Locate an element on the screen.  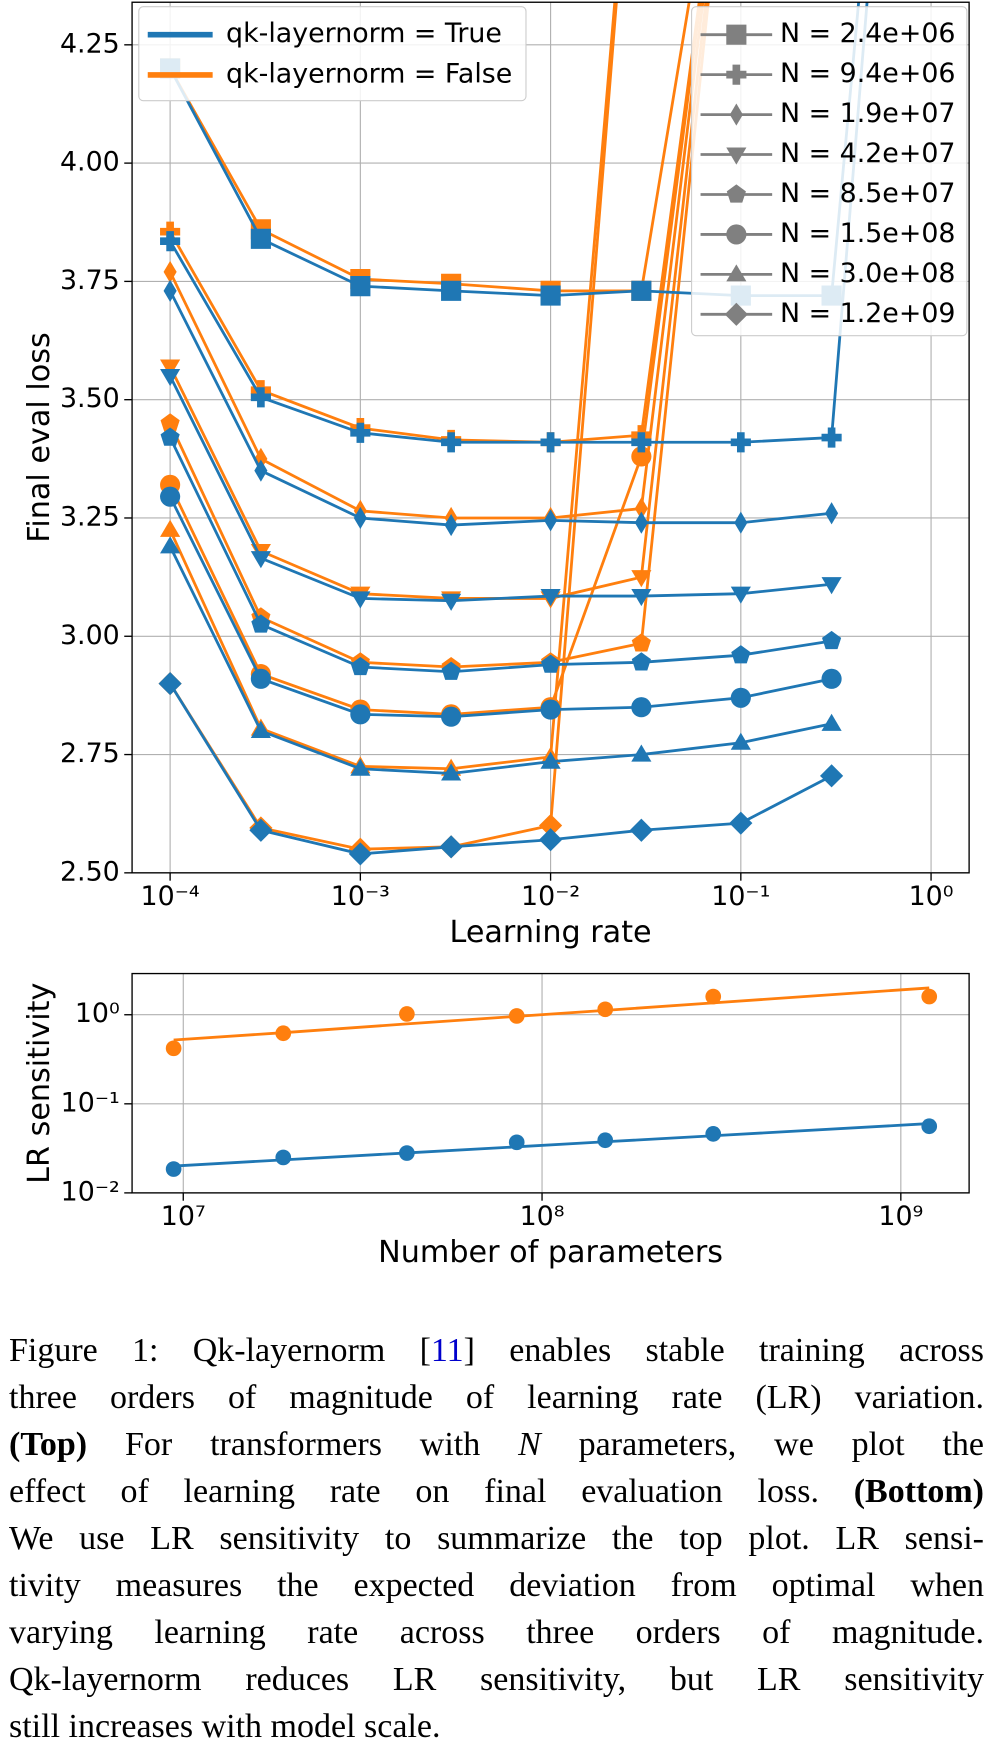
legend-label: N = 3.0e+08 is located at coordinates (868, 273).